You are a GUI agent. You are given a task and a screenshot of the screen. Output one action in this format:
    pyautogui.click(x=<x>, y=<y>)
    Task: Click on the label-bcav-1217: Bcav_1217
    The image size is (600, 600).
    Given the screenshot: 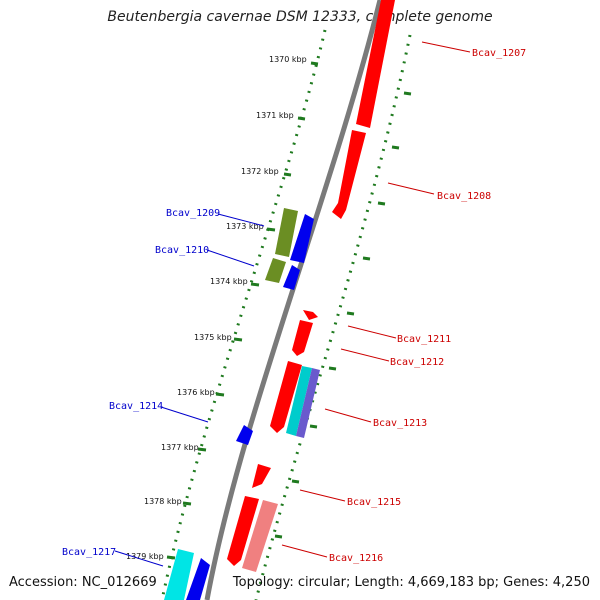 What is the action you would take?
    pyautogui.click(x=89, y=552)
    